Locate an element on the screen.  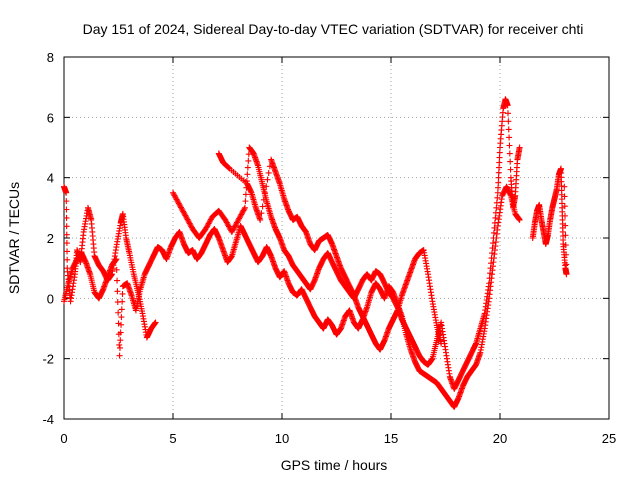
y-tick-label: 0 is located at coordinates (50, 298).